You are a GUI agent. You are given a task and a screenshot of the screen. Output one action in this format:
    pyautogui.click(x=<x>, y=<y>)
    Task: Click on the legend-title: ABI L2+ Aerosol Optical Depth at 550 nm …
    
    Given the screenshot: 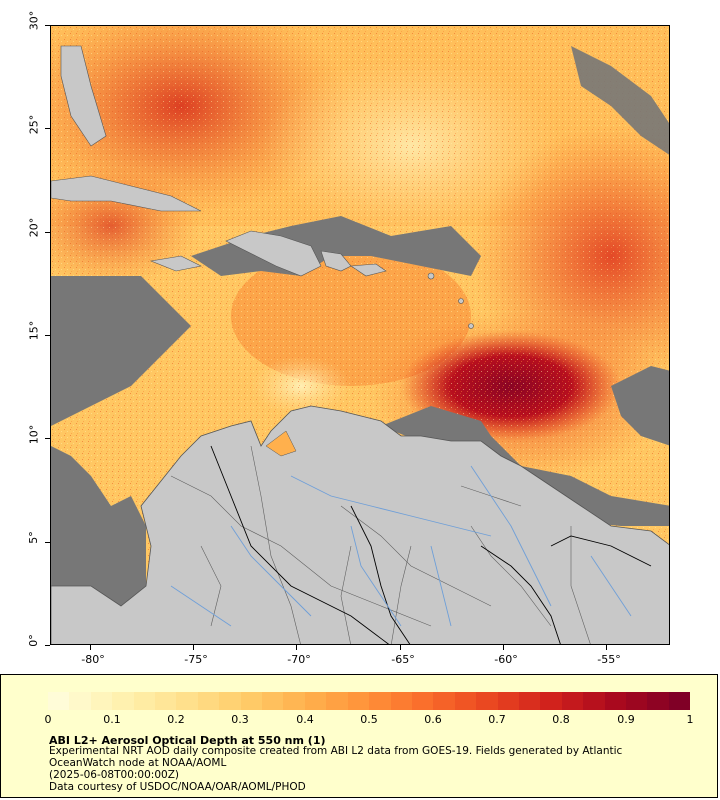 What is the action you would take?
    pyautogui.click(x=187, y=740)
    